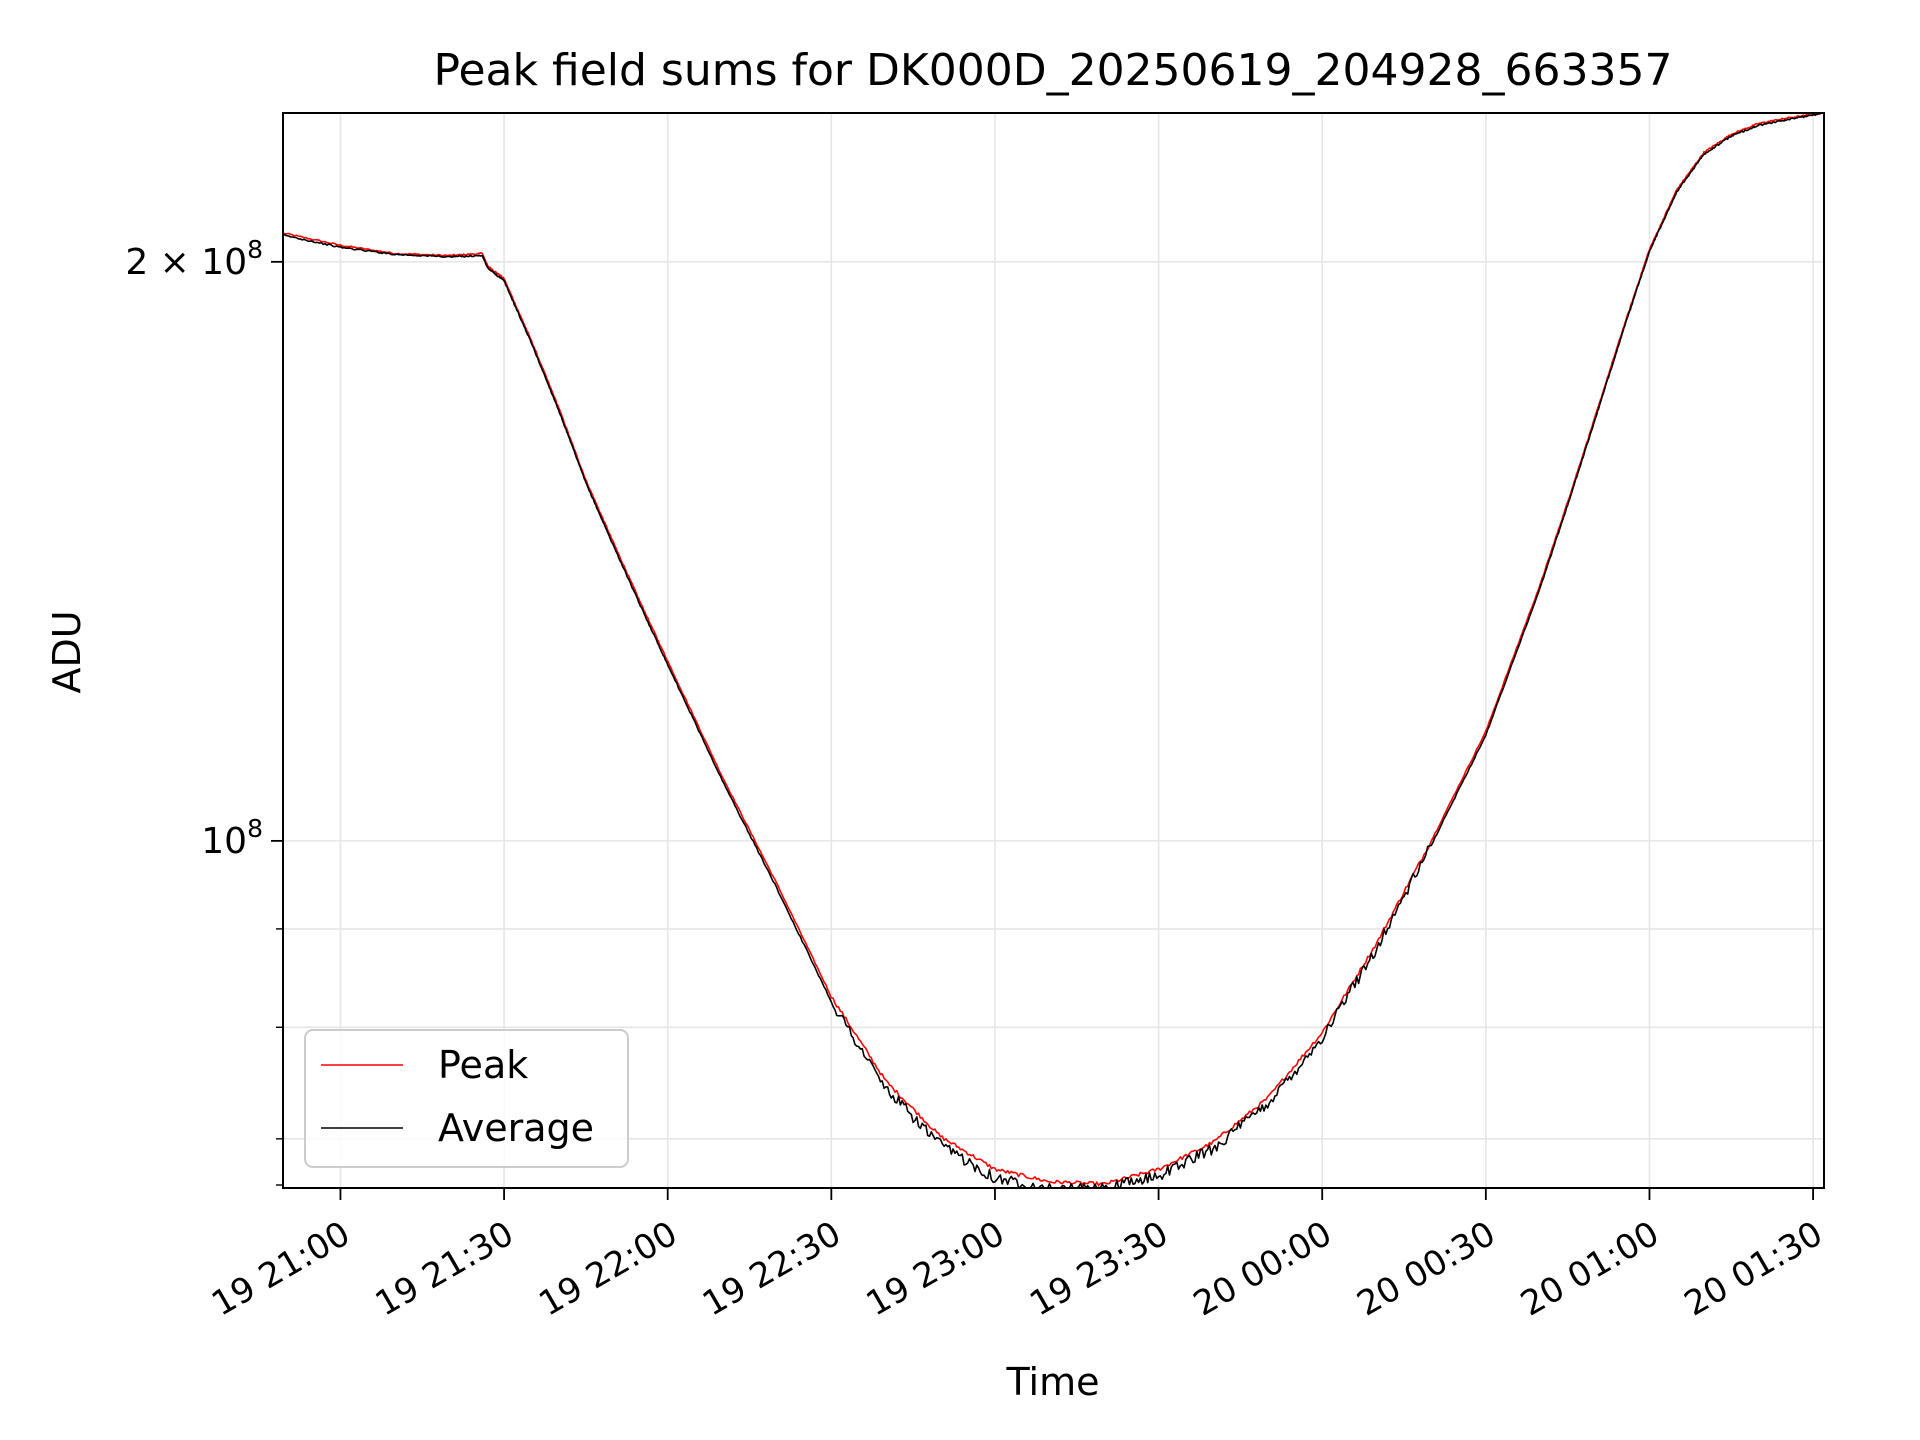 Image resolution: width=1920 pixels, height=1440 pixels. I want to click on y-tick-label: 2 × 108, so click(194, 259).